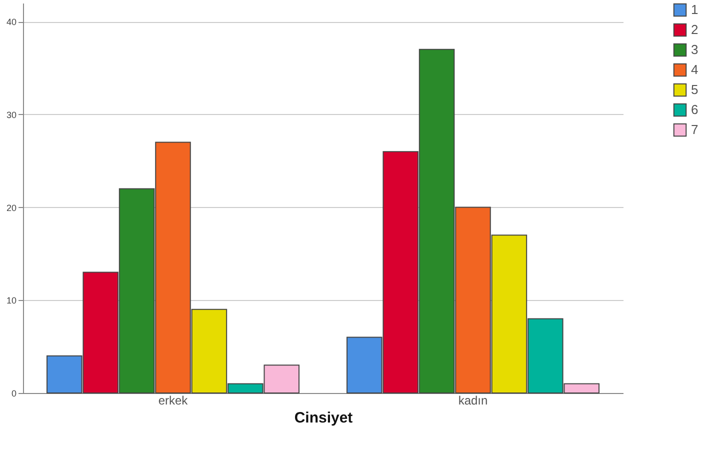  What do you see at coordinates (694, 129) in the screenshot?
I see `legend-label: 7` at bounding box center [694, 129].